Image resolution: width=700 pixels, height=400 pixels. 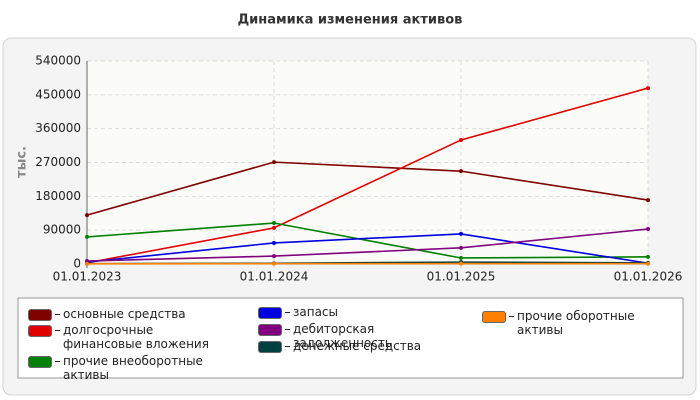 What do you see at coordinates (133, 368) in the screenshot?
I see `legend-label: прочие внеоборотные активы` at bounding box center [133, 368].